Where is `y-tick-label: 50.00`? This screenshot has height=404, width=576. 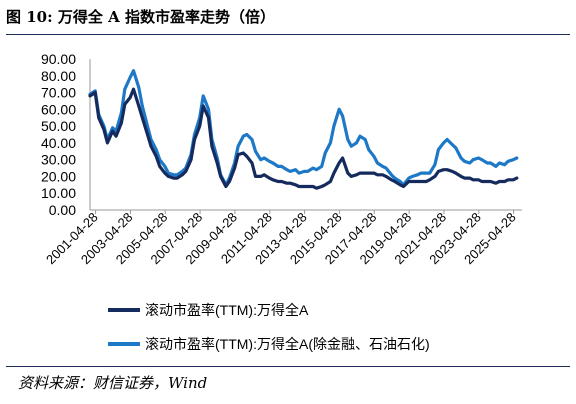 y-tick-label: 50.00 is located at coordinates (58, 126).